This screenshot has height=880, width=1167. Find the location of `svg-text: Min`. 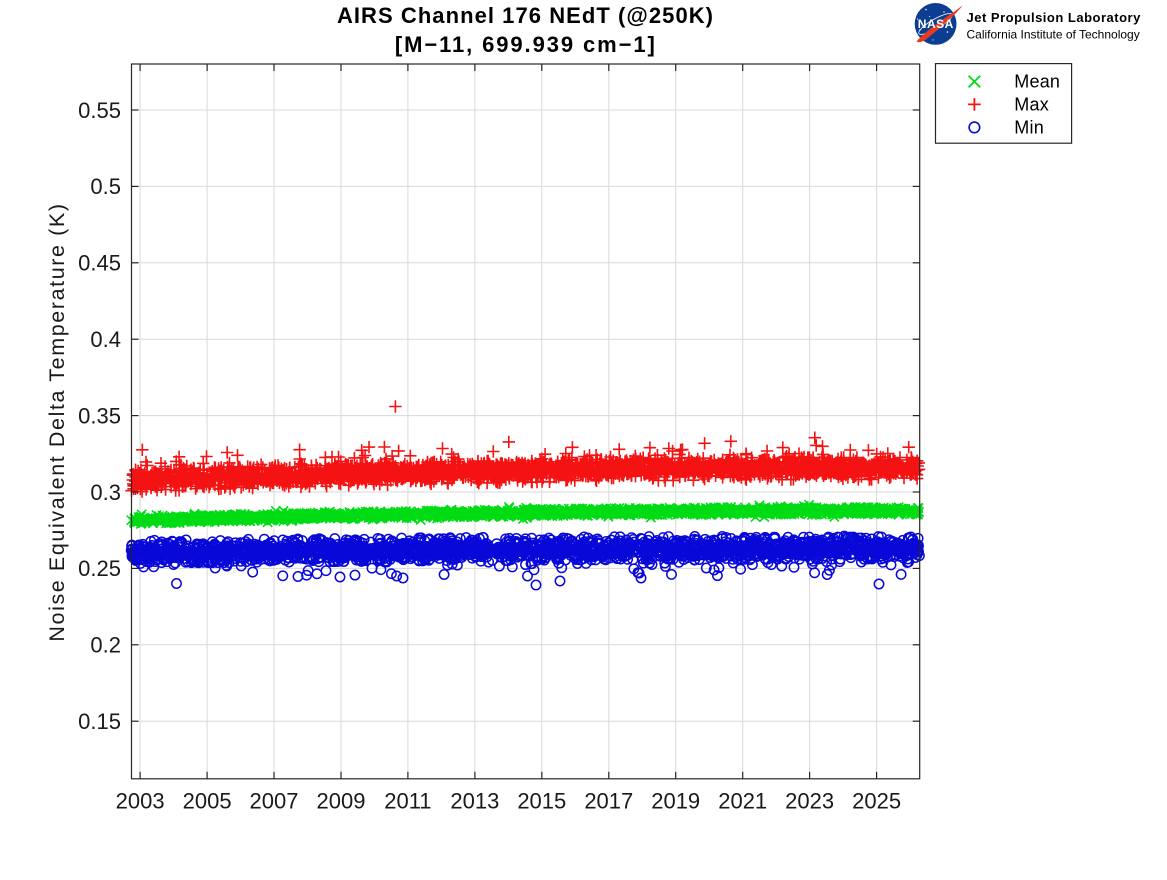

svg-text: Min is located at coordinates (1029, 127).